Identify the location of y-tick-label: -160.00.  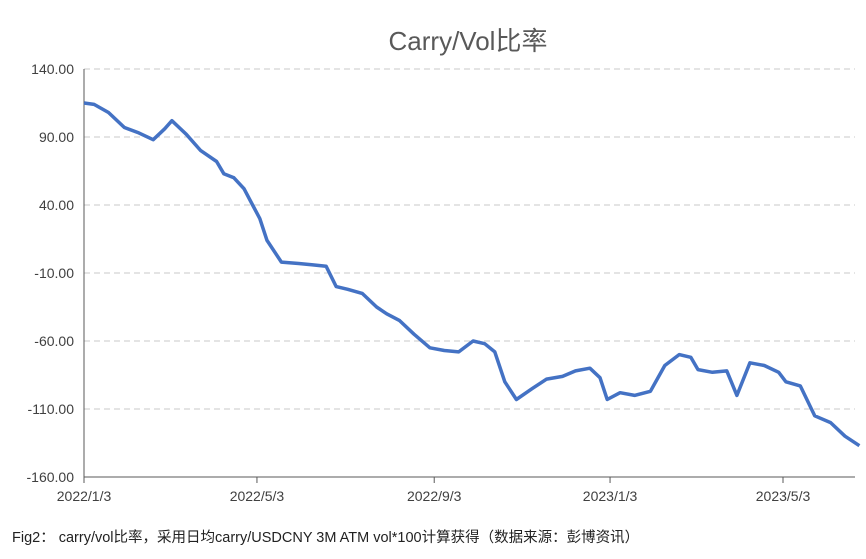
(51, 477).